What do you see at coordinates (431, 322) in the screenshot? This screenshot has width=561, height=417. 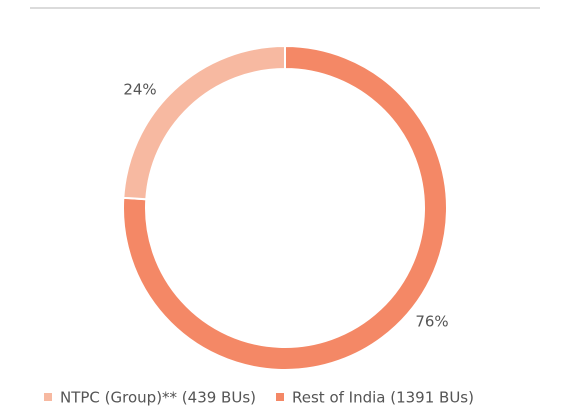 I see `data-label: 76%` at bounding box center [431, 322].